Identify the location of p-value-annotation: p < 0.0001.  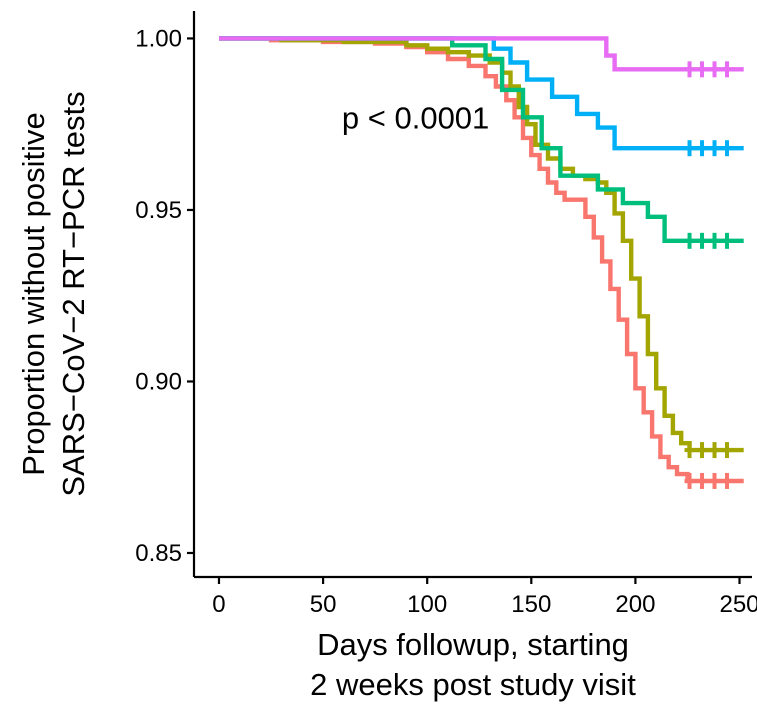
(415, 117).